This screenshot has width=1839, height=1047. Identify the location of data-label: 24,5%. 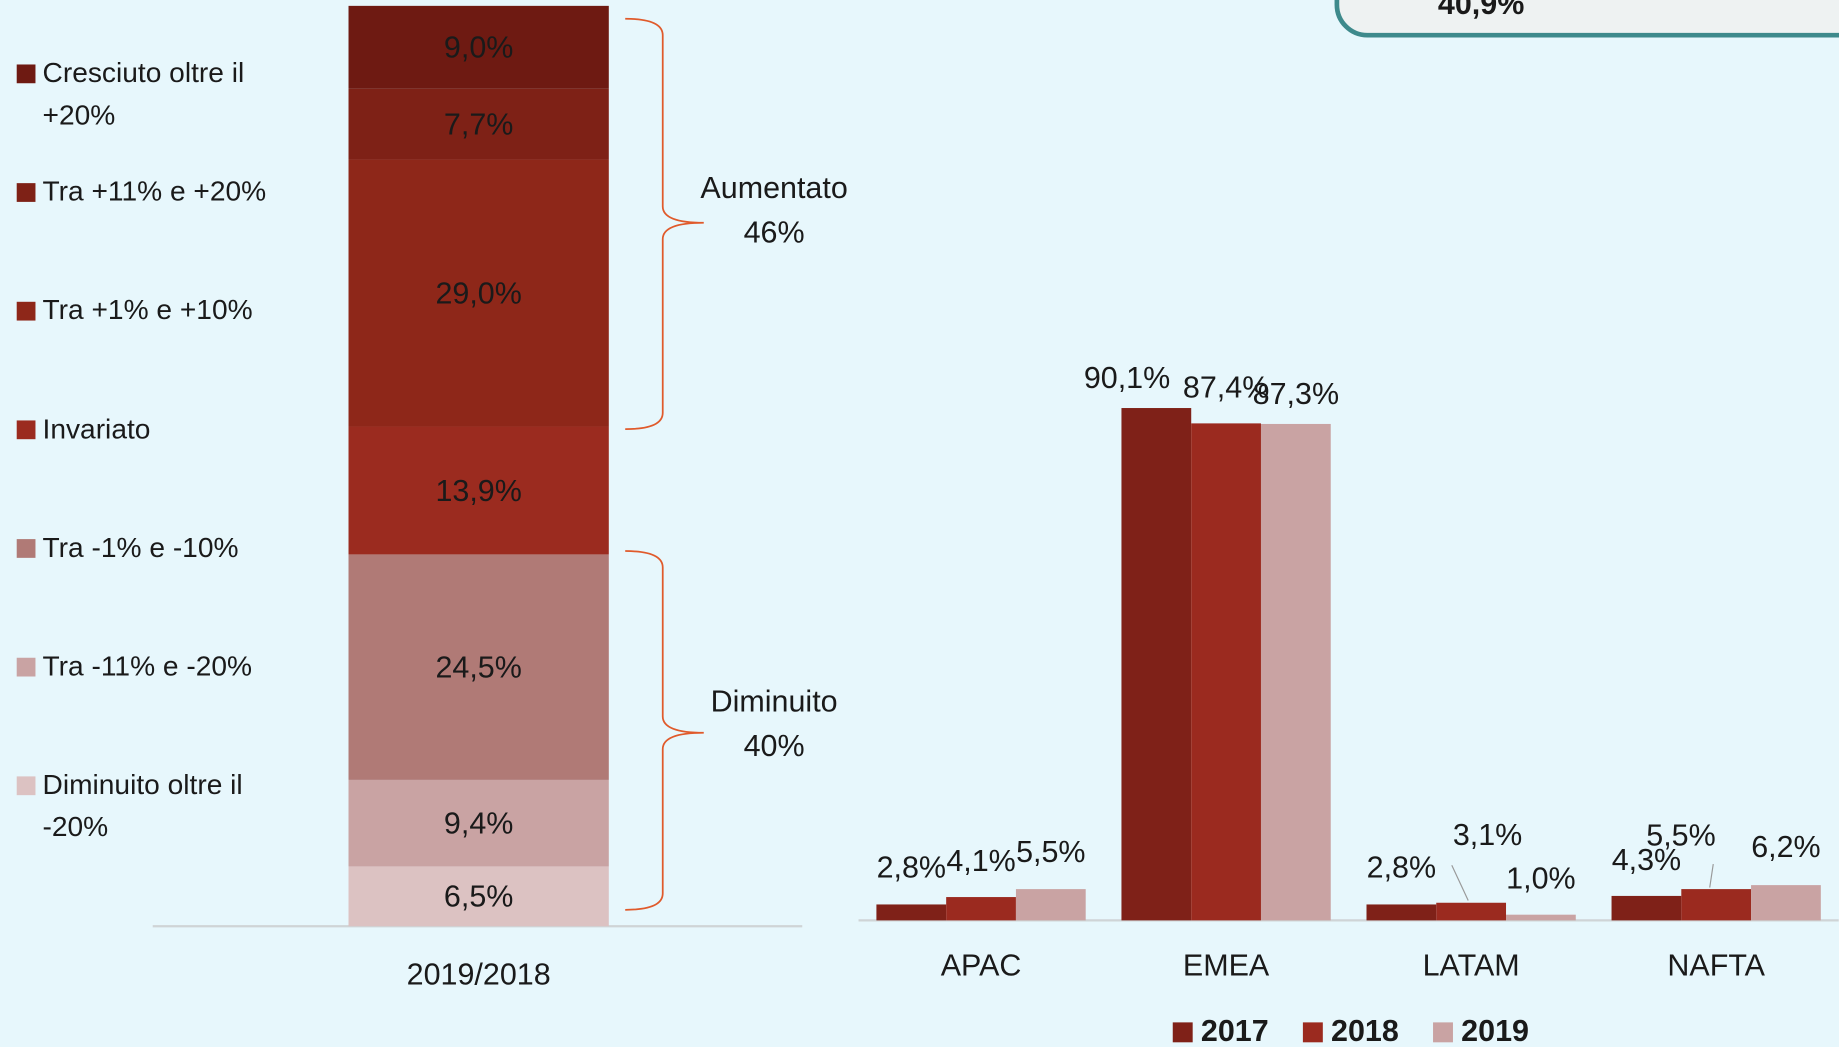
(478, 668).